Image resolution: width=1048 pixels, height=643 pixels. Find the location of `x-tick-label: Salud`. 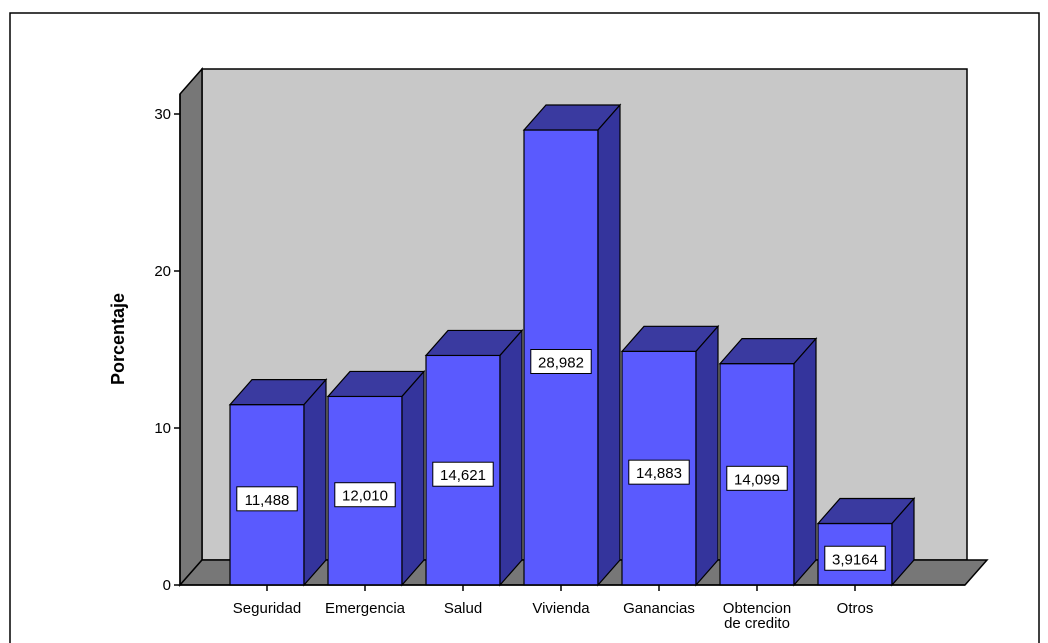

x-tick-label: Salud is located at coordinates (463, 608).